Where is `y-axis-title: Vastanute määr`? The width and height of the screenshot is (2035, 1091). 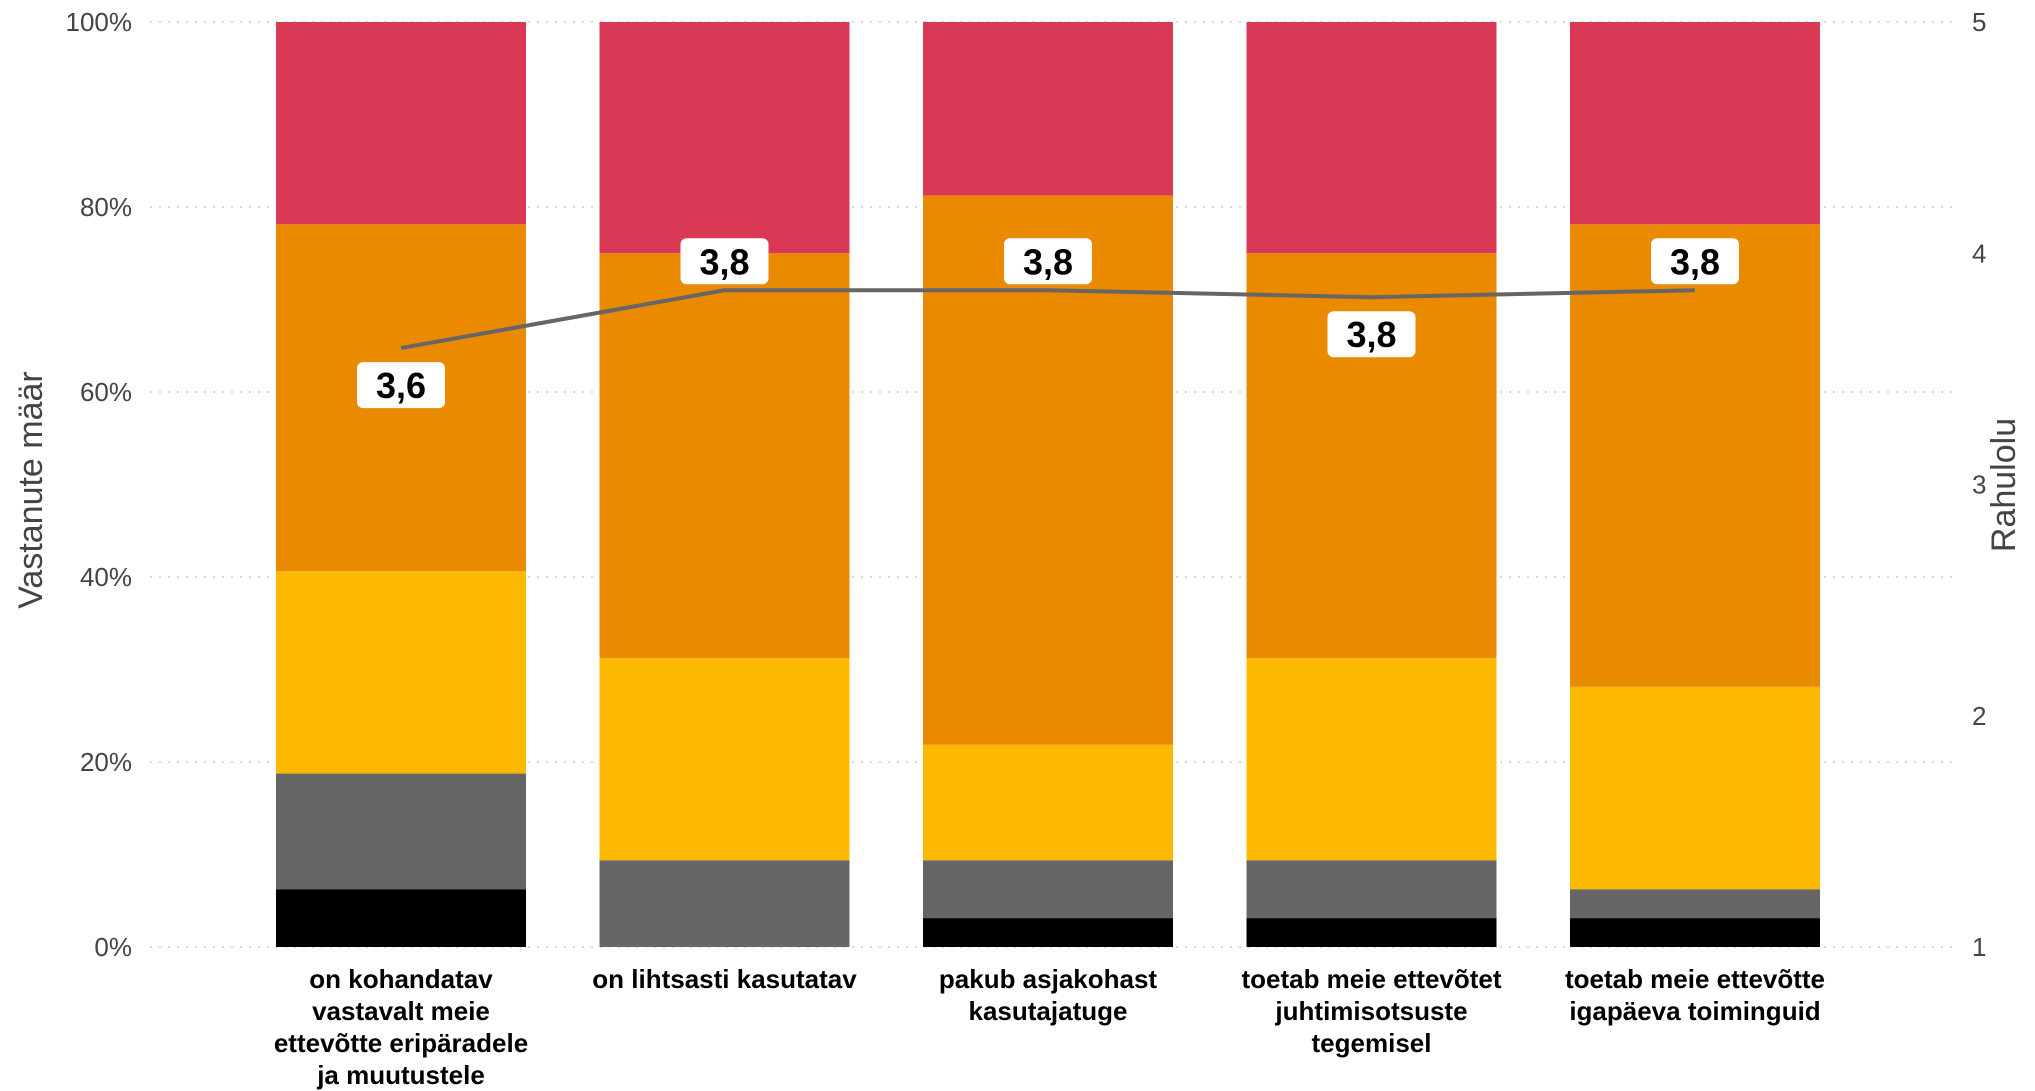
y-axis-title: Vastanute määr is located at coordinates (31, 490).